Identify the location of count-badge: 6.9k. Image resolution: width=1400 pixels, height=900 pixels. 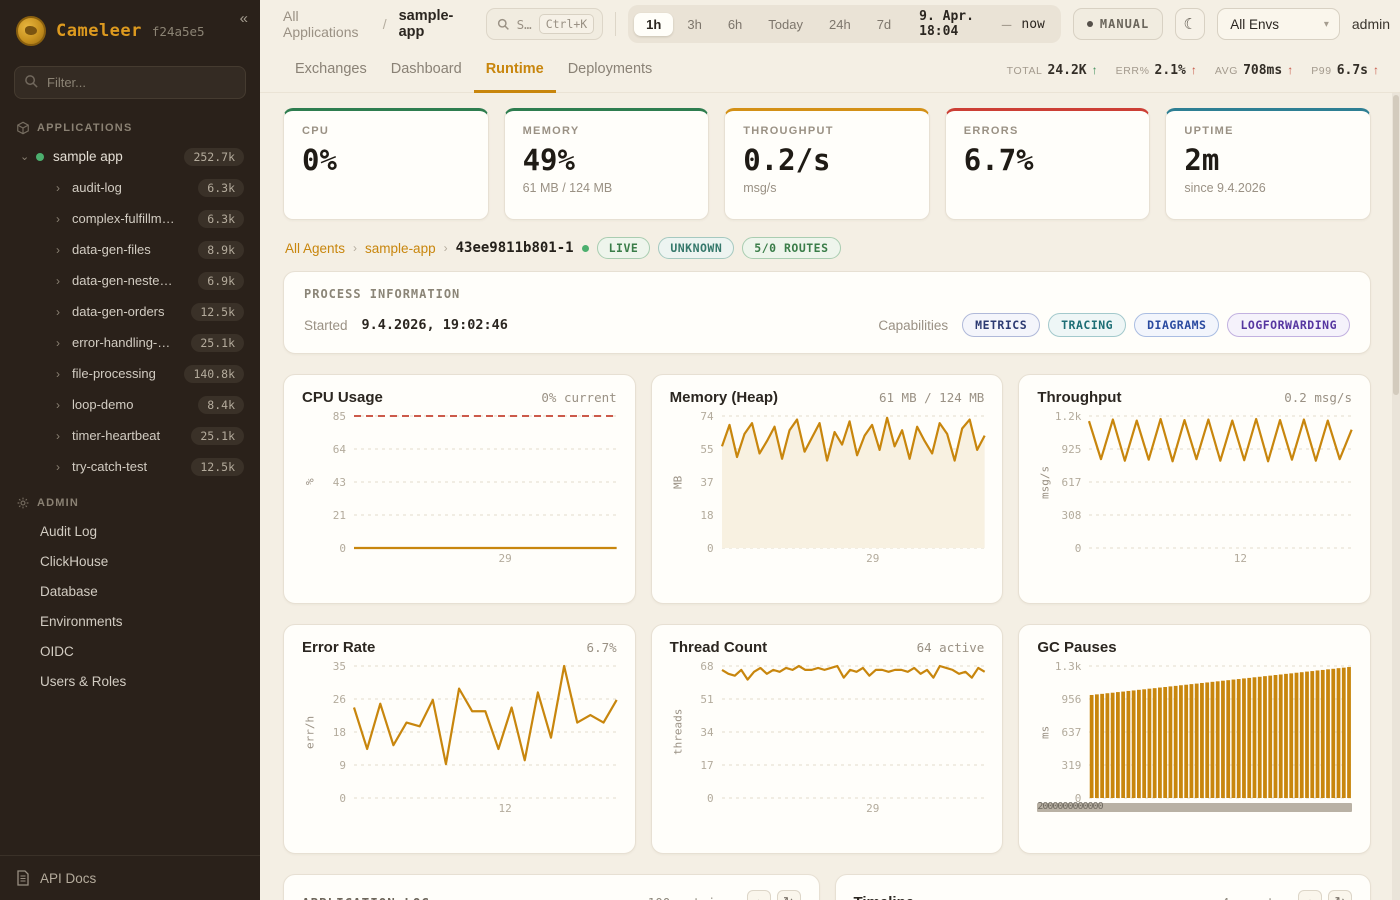
(221, 280).